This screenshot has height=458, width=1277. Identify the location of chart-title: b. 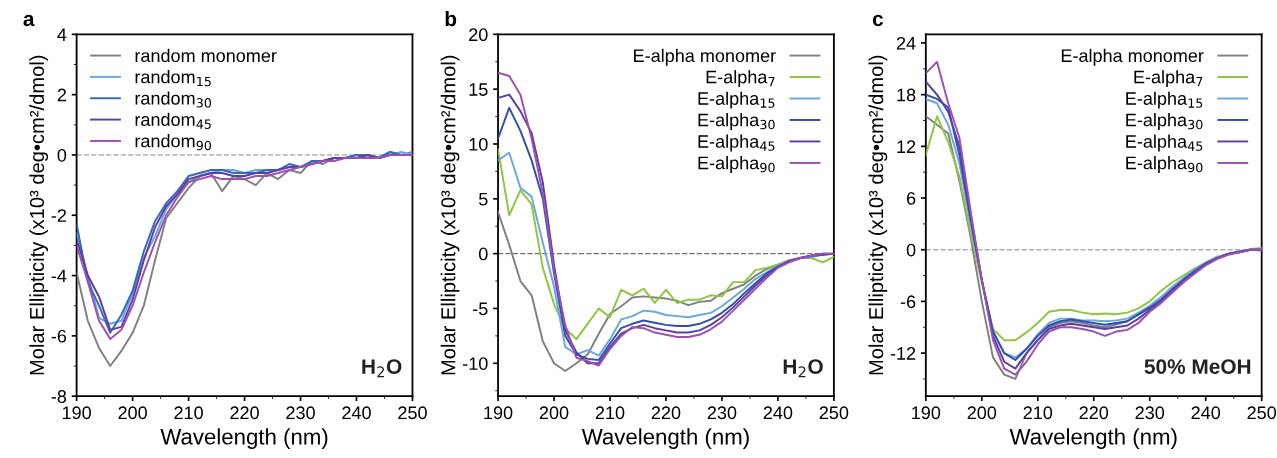
(451, 18).